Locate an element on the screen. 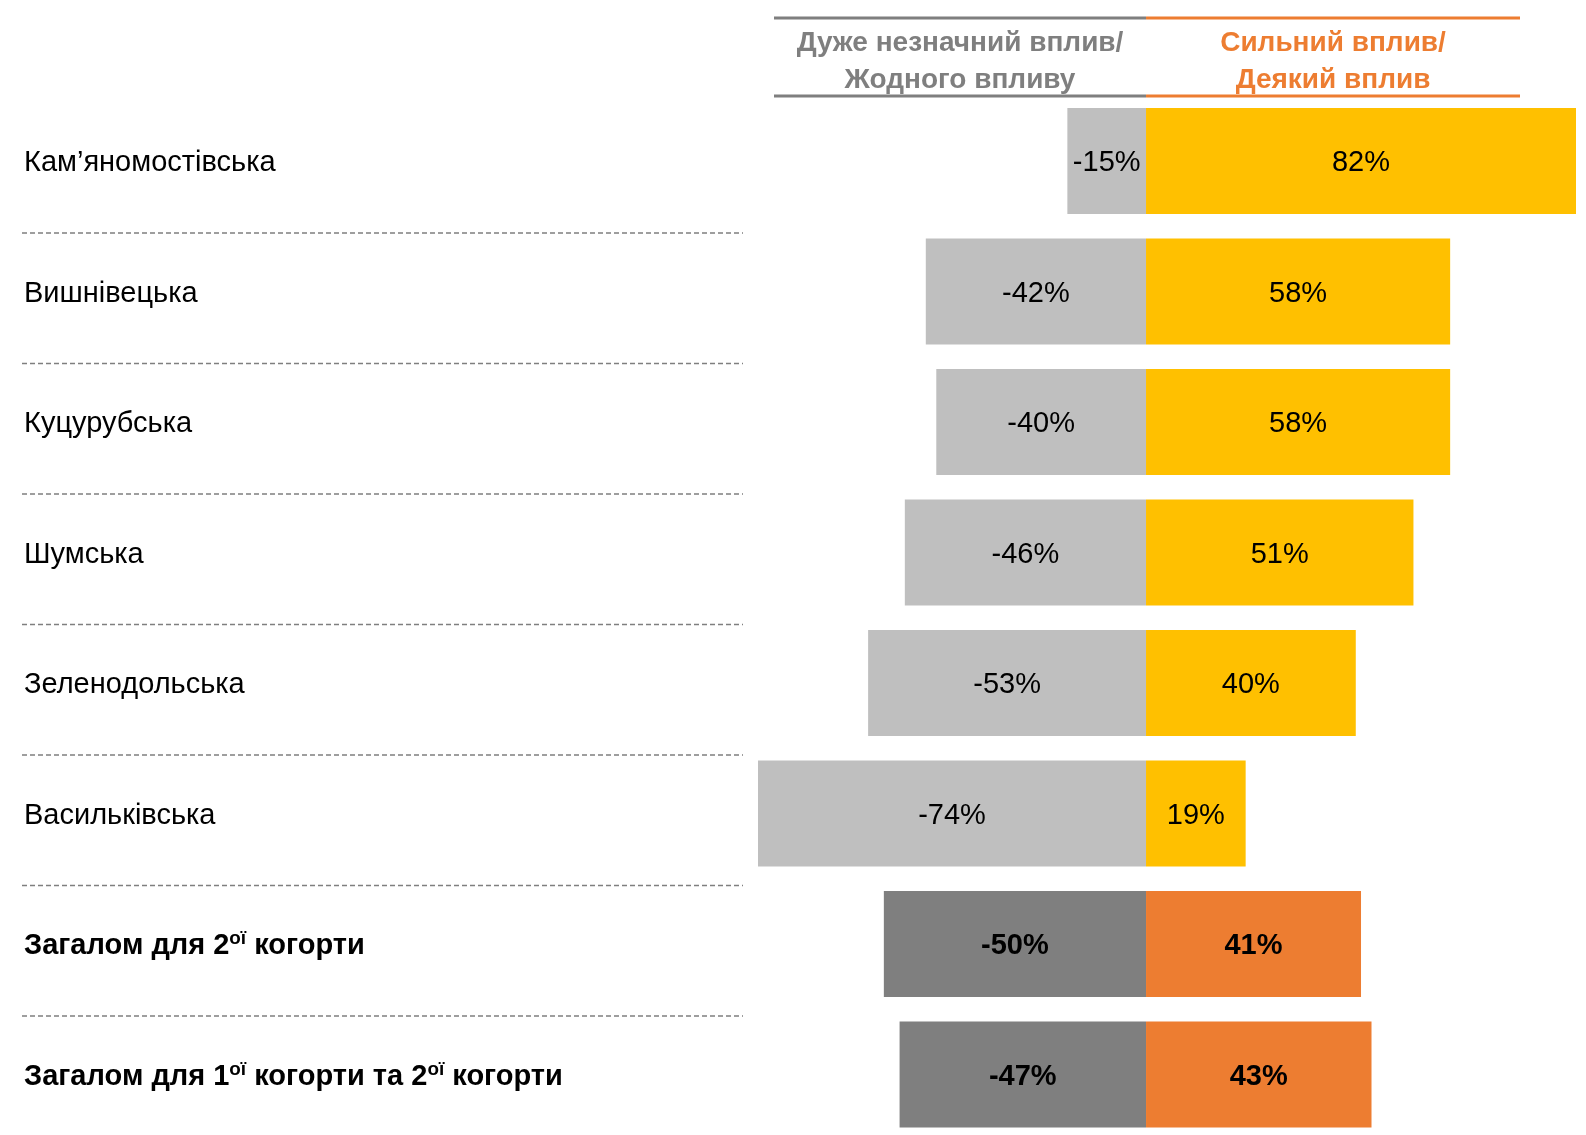  data-label: -74% is located at coordinates (952, 813).